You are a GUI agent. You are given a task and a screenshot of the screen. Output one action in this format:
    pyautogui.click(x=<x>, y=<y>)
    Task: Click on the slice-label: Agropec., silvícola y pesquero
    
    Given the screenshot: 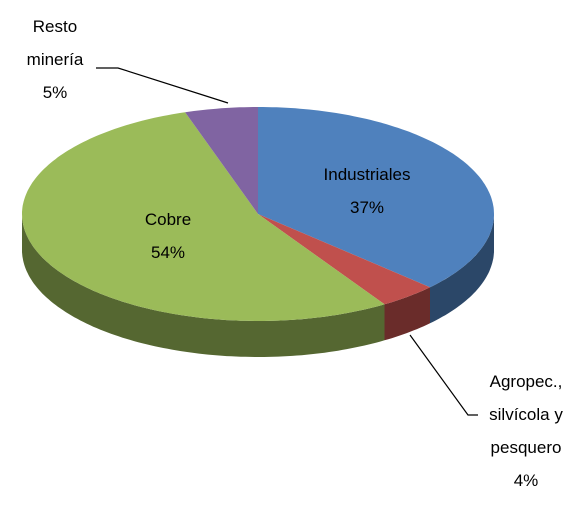 What is the action you would take?
    pyautogui.click(x=526, y=414)
    